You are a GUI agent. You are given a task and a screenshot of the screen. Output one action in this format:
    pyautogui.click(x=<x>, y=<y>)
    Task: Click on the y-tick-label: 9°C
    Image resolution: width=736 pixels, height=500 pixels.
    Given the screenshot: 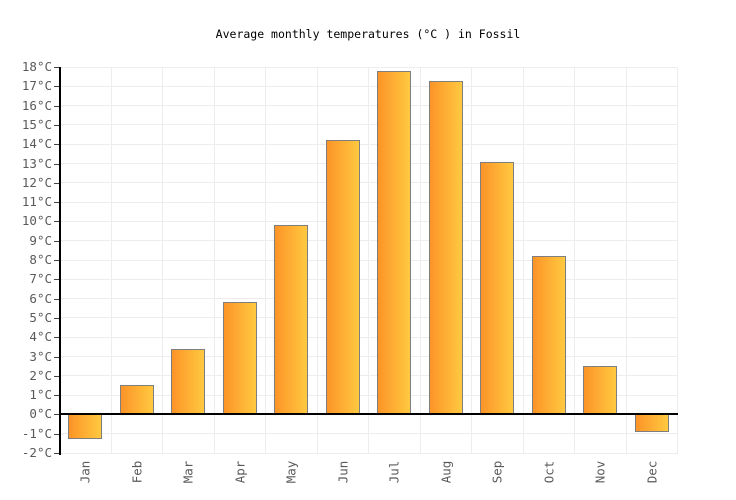 What is the action you would take?
    pyautogui.click(x=40, y=240)
    